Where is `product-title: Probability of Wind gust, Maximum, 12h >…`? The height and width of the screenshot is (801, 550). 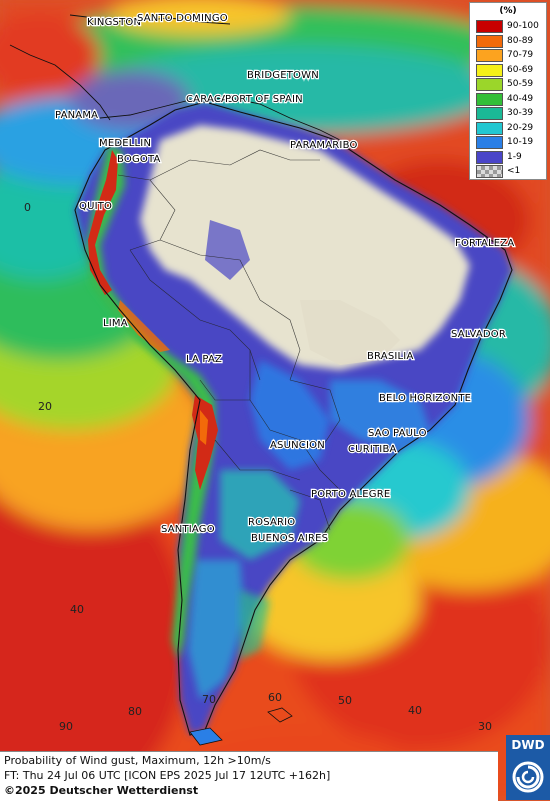
product-title: Probability of Wind gust, Maximum, 12h >… is located at coordinates (137, 760).